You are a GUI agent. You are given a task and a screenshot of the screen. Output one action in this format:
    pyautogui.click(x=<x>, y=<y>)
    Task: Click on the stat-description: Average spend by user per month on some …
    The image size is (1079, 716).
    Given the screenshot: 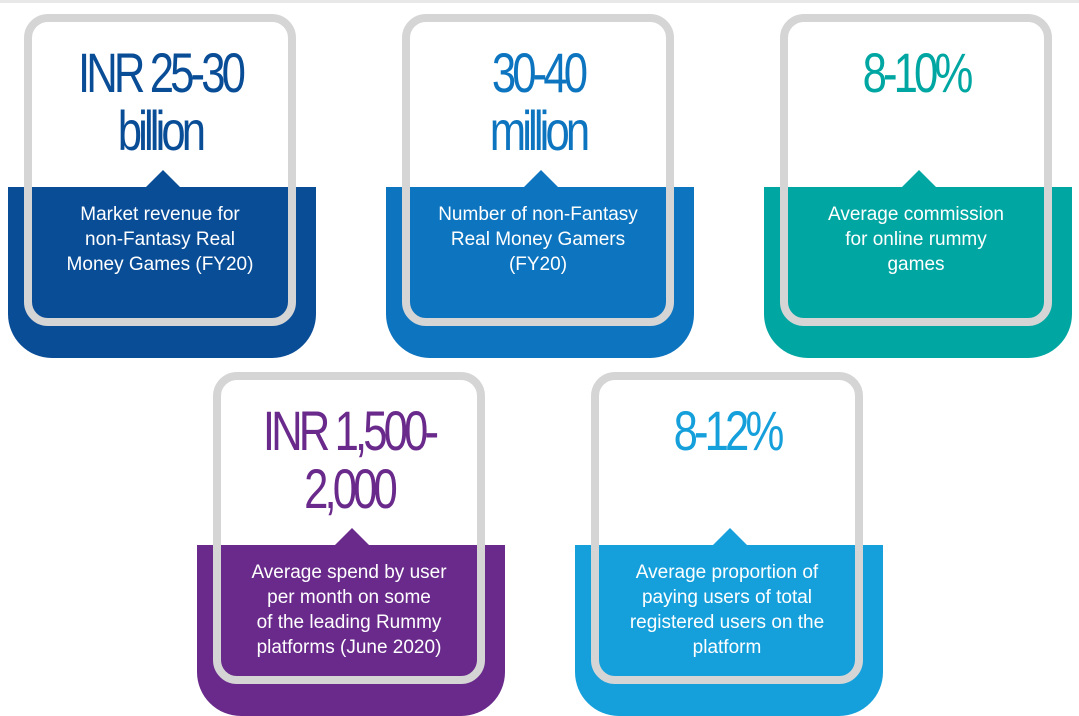 What is the action you would take?
    pyautogui.click(x=349, y=610)
    